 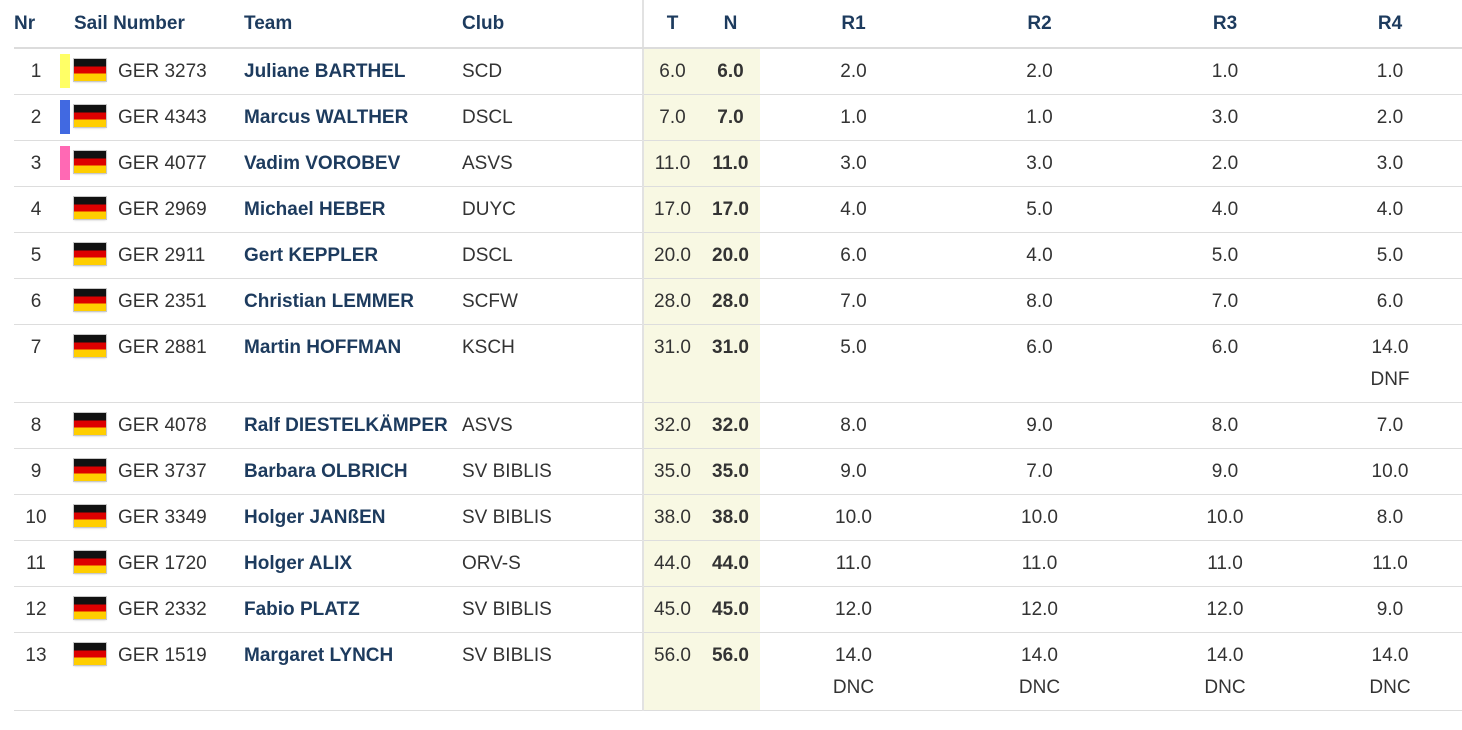 What do you see at coordinates (730, 609) in the screenshot?
I see `net-points-cell: 45.0` at bounding box center [730, 609].